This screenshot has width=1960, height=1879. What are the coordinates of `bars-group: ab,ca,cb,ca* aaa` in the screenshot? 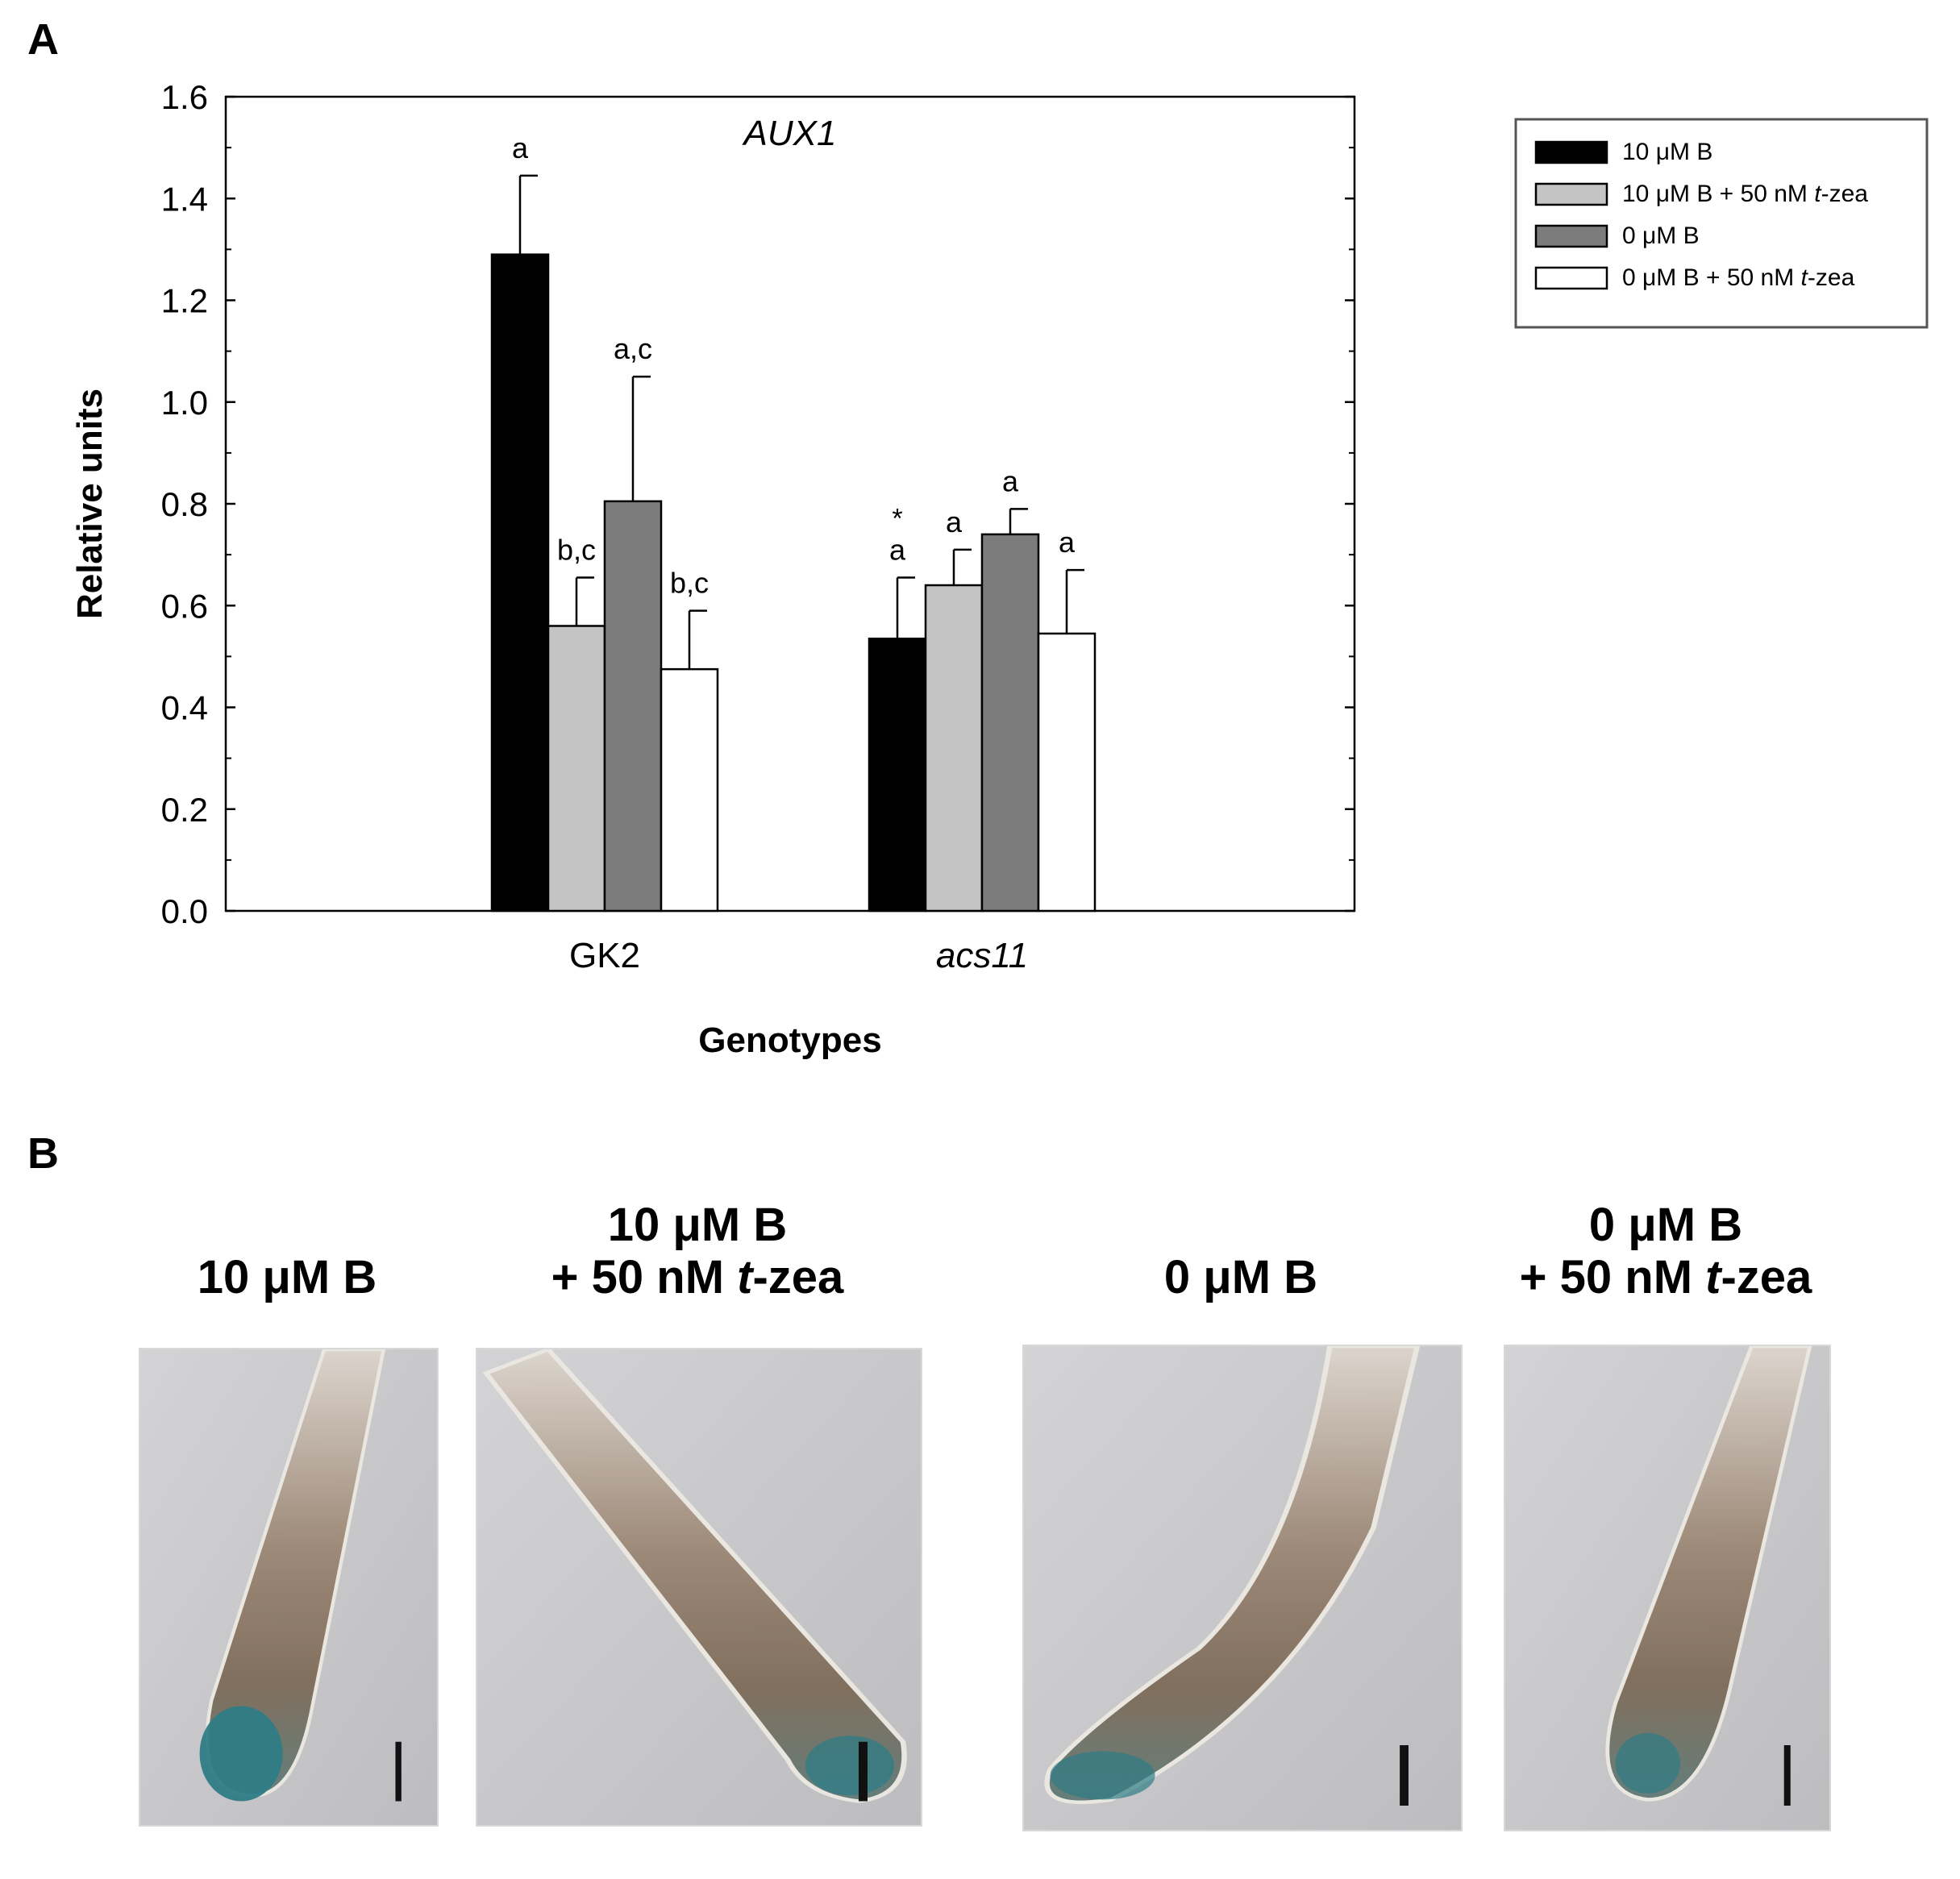 It's located at (793, 521).